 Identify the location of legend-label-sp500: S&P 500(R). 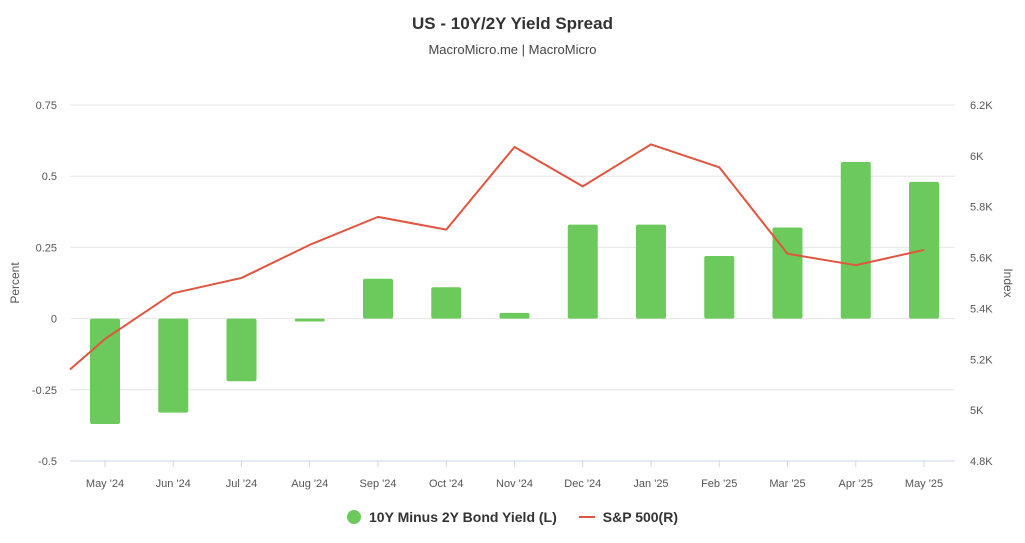
(640, 517).